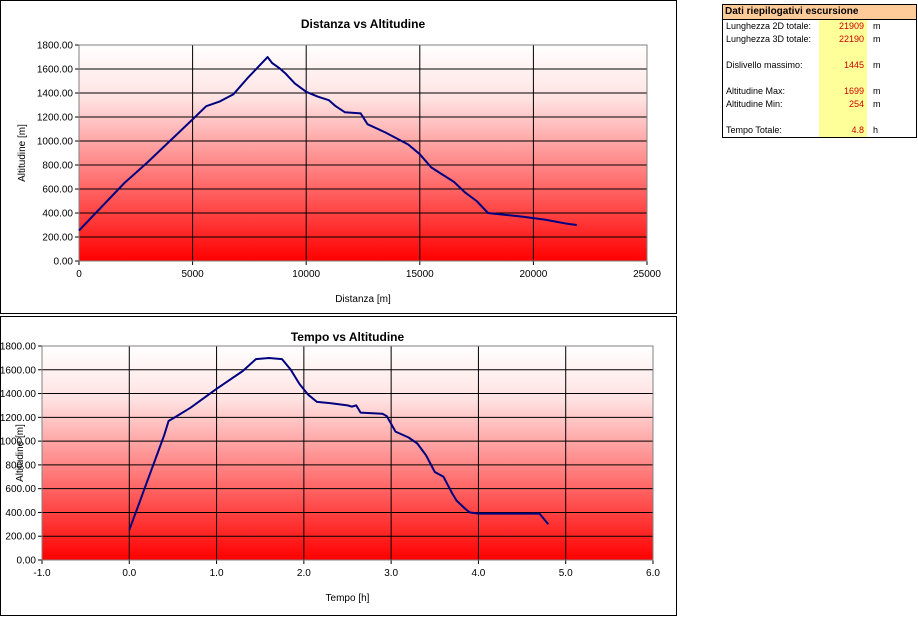 The height and width of the screenshot is (618, 918). I want to click on summary-row: Lunghezza 3D totale: 22190 m, so click(819, 39).